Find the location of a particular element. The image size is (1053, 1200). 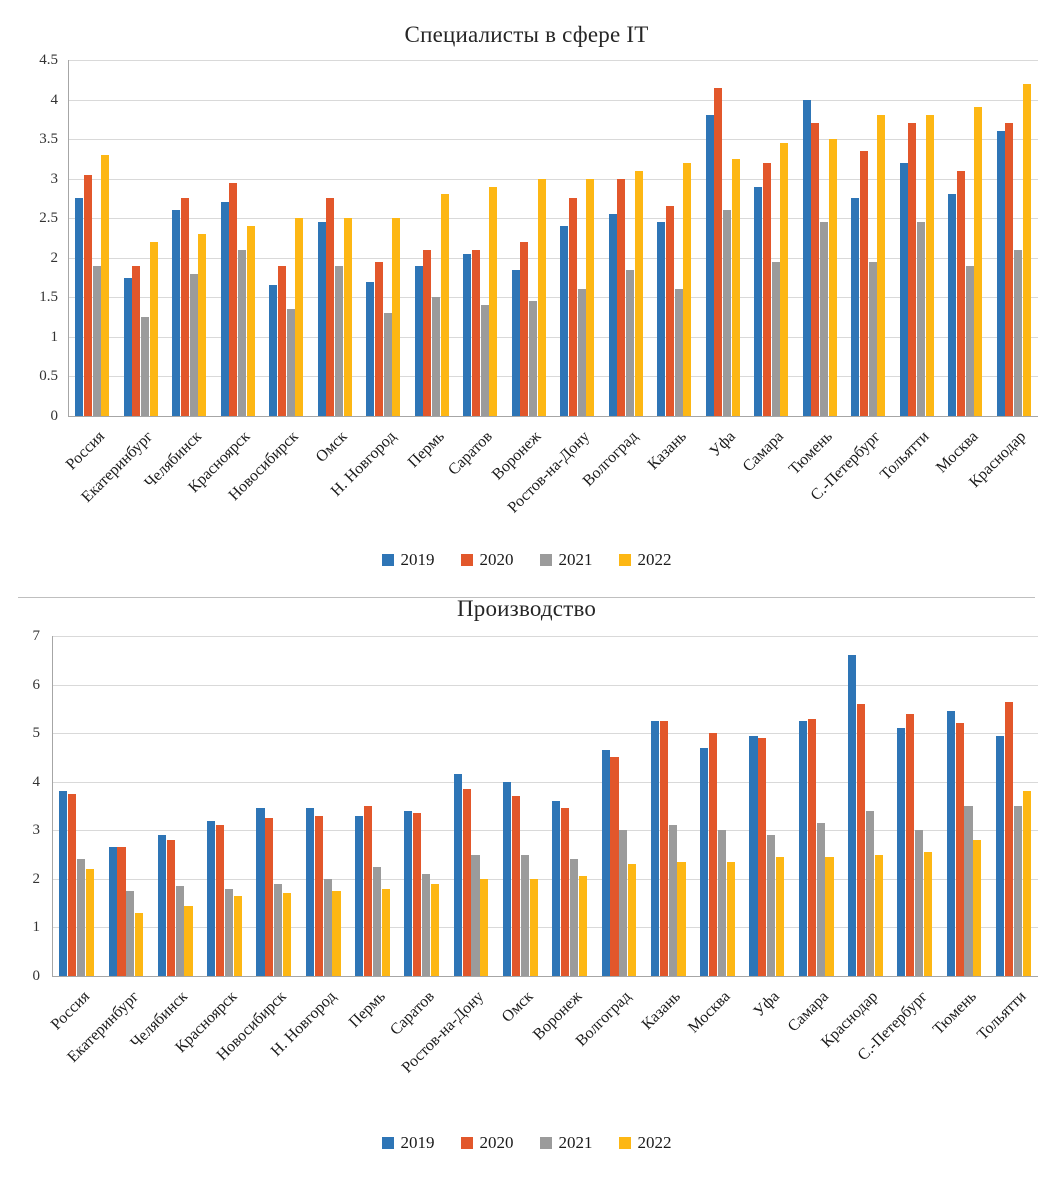

y-axis-tick-label: 1 is located at coordinates (54, 336).